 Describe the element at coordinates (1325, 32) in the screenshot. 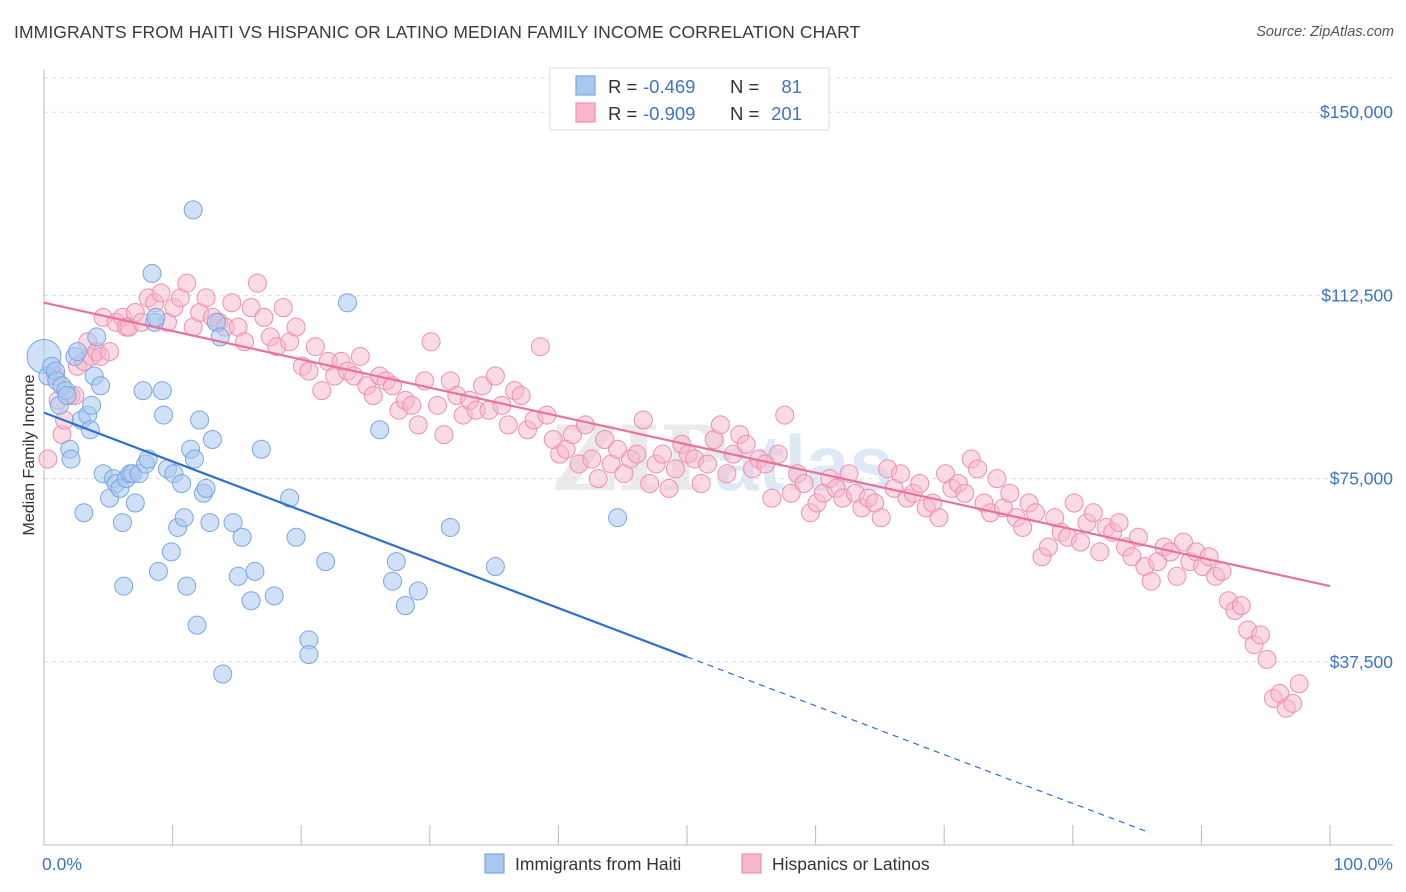

I see `source-credit: Source: ZipAtlas.com` at that location.